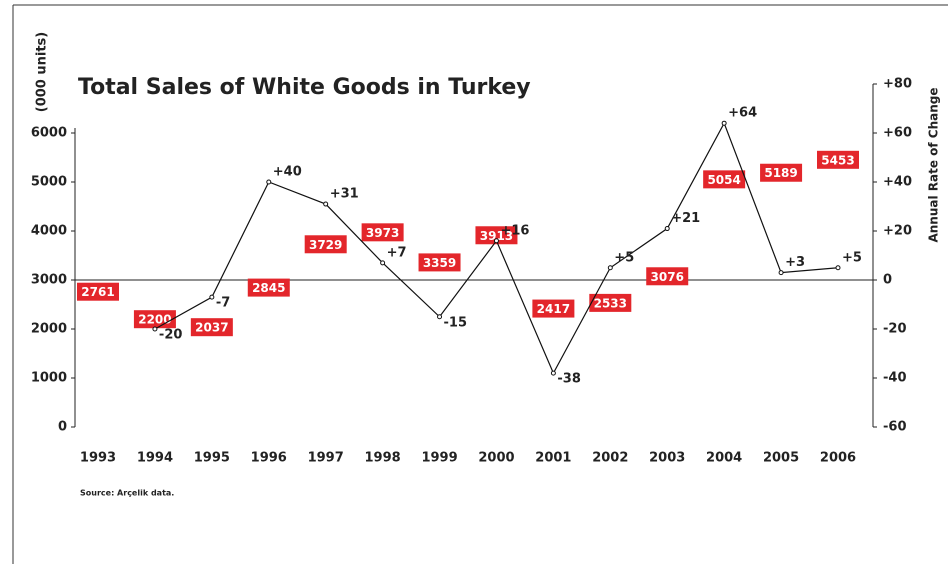 This screenshot has width=948, height=564. What do you see at coordinates (171, 335) in the screenshot?
I see `rate-label: -20` at bounding box center [171, 335].